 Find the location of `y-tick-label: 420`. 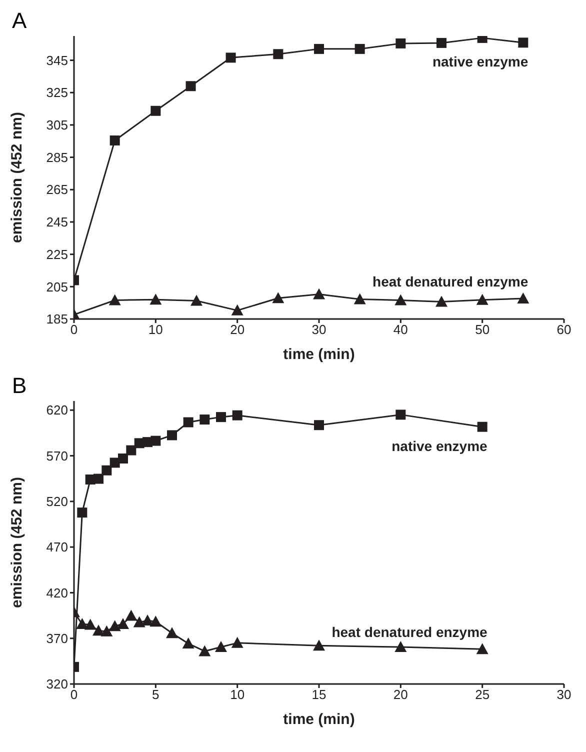

y-tick-label: 420 is located at coordinates (57, 592).